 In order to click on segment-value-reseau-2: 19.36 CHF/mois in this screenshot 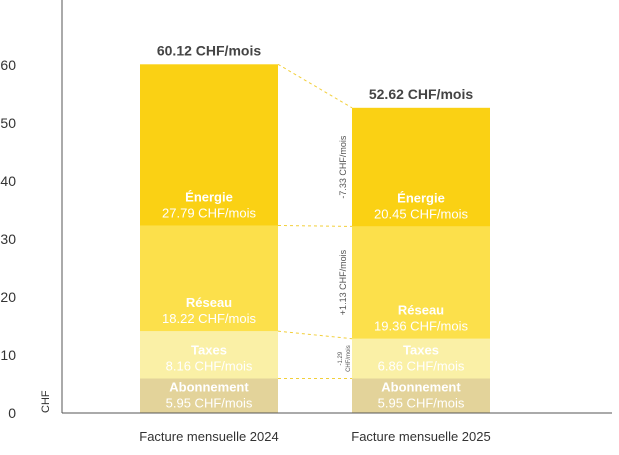, I will do `click(421, 326)`.